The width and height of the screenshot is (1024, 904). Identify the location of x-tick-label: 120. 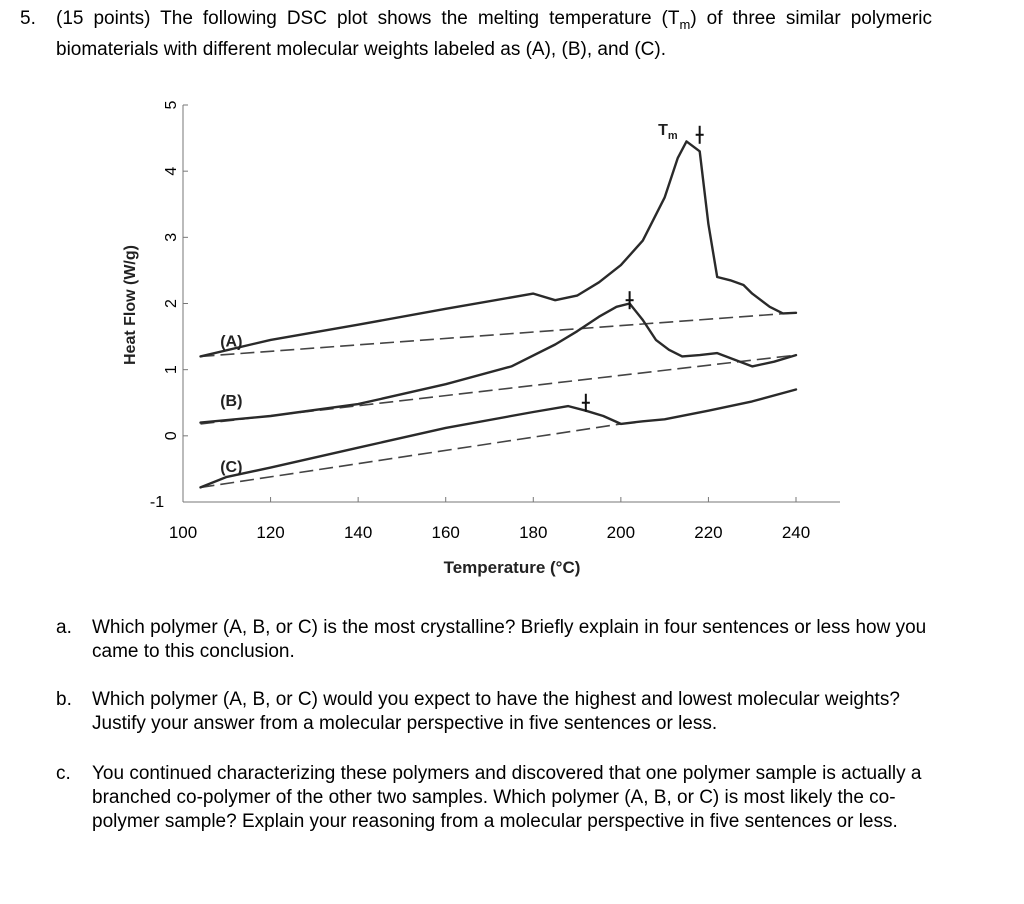
(270, 532).